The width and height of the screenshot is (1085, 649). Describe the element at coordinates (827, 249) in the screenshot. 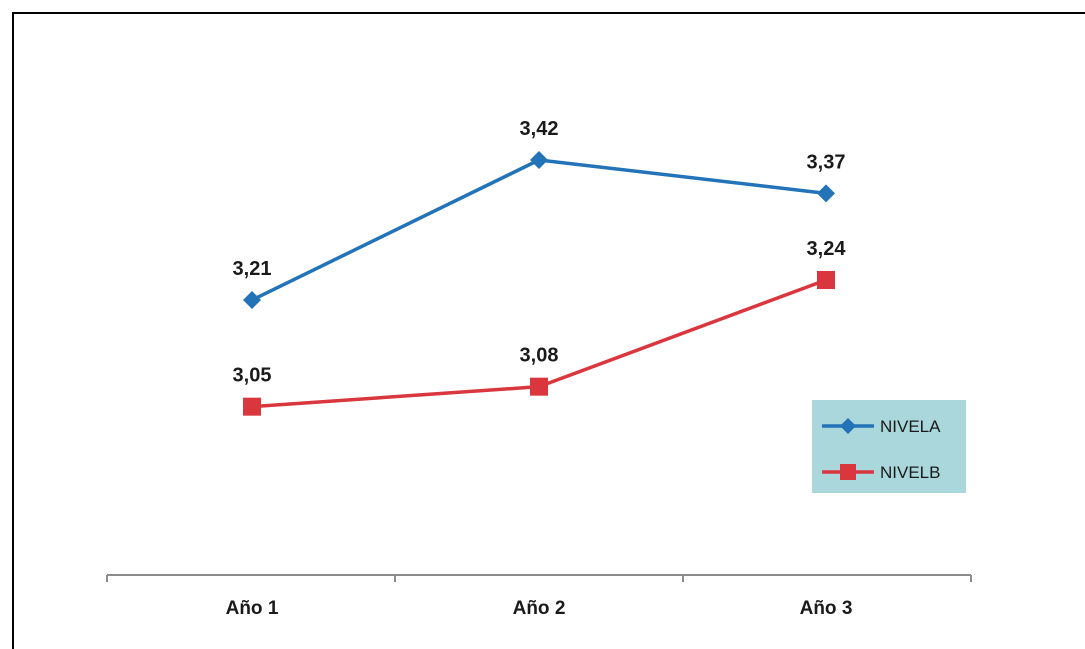

I see `data-label-nivelb-3: 3,24` at that location.